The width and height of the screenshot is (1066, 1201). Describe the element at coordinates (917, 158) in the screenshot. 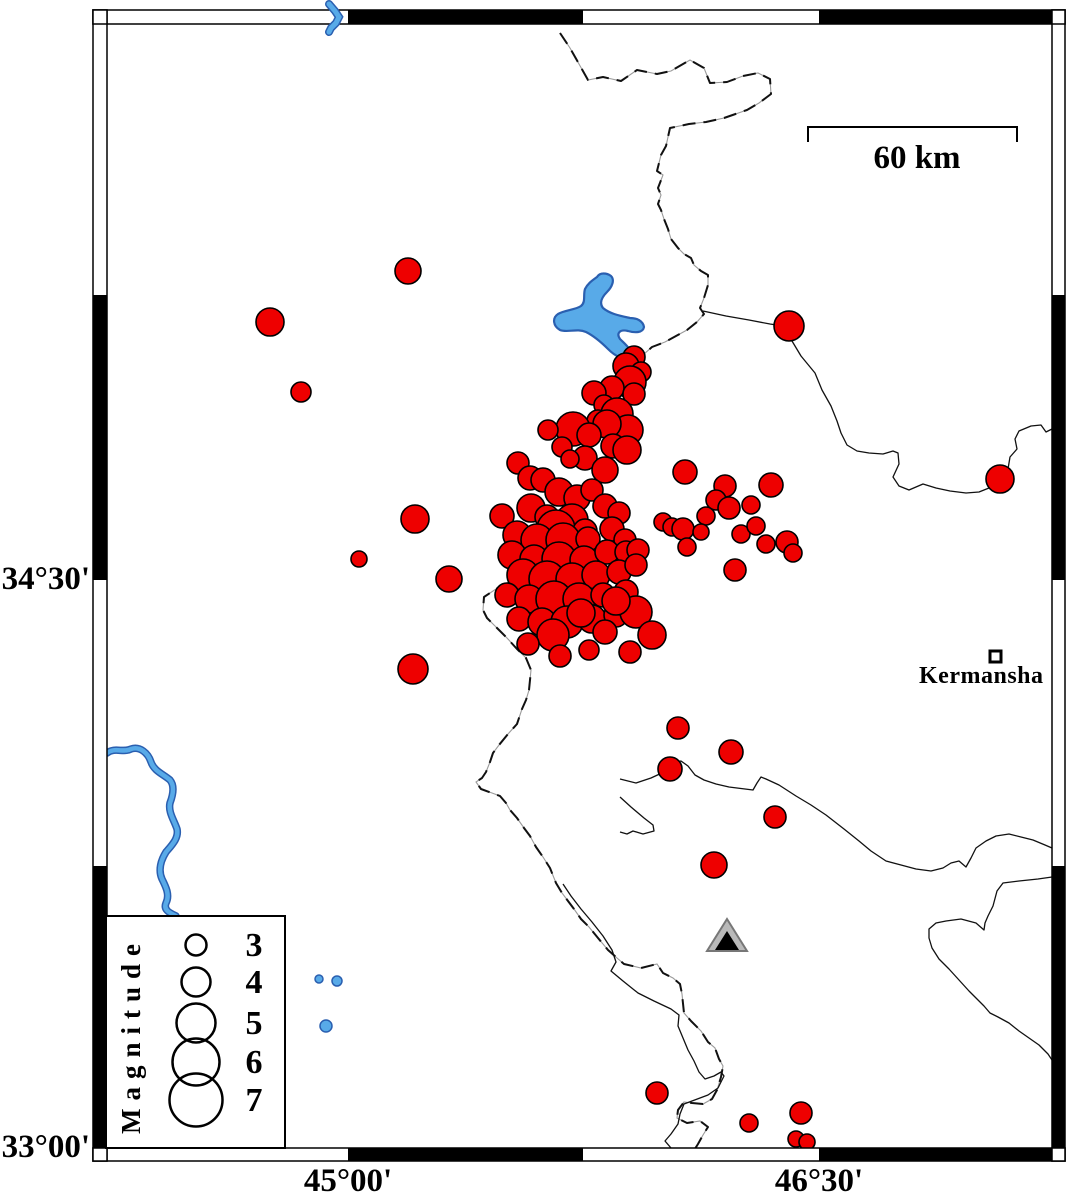

I see `scalebar-label: 60 km` at that location.